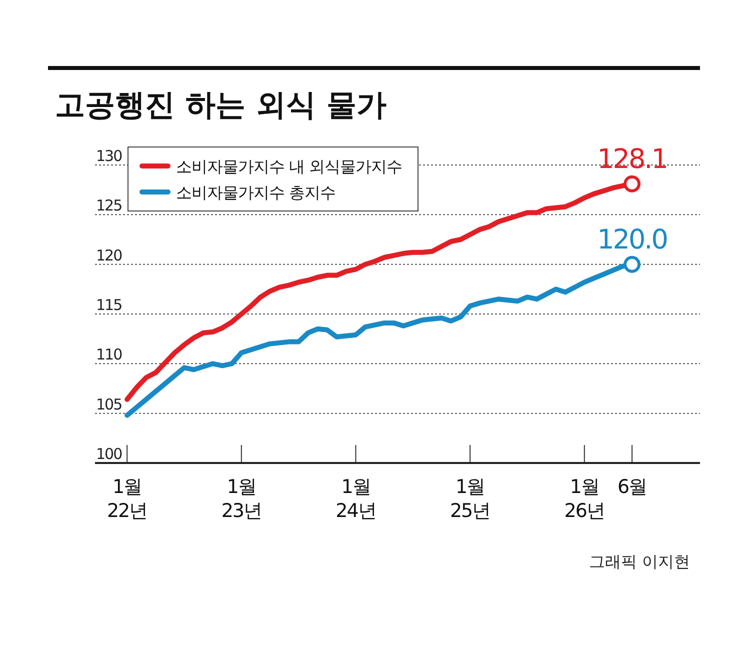 This screenshot has width=745, height=645. I want to click on x-tick-label: 1월 23년, so click(241, 499).